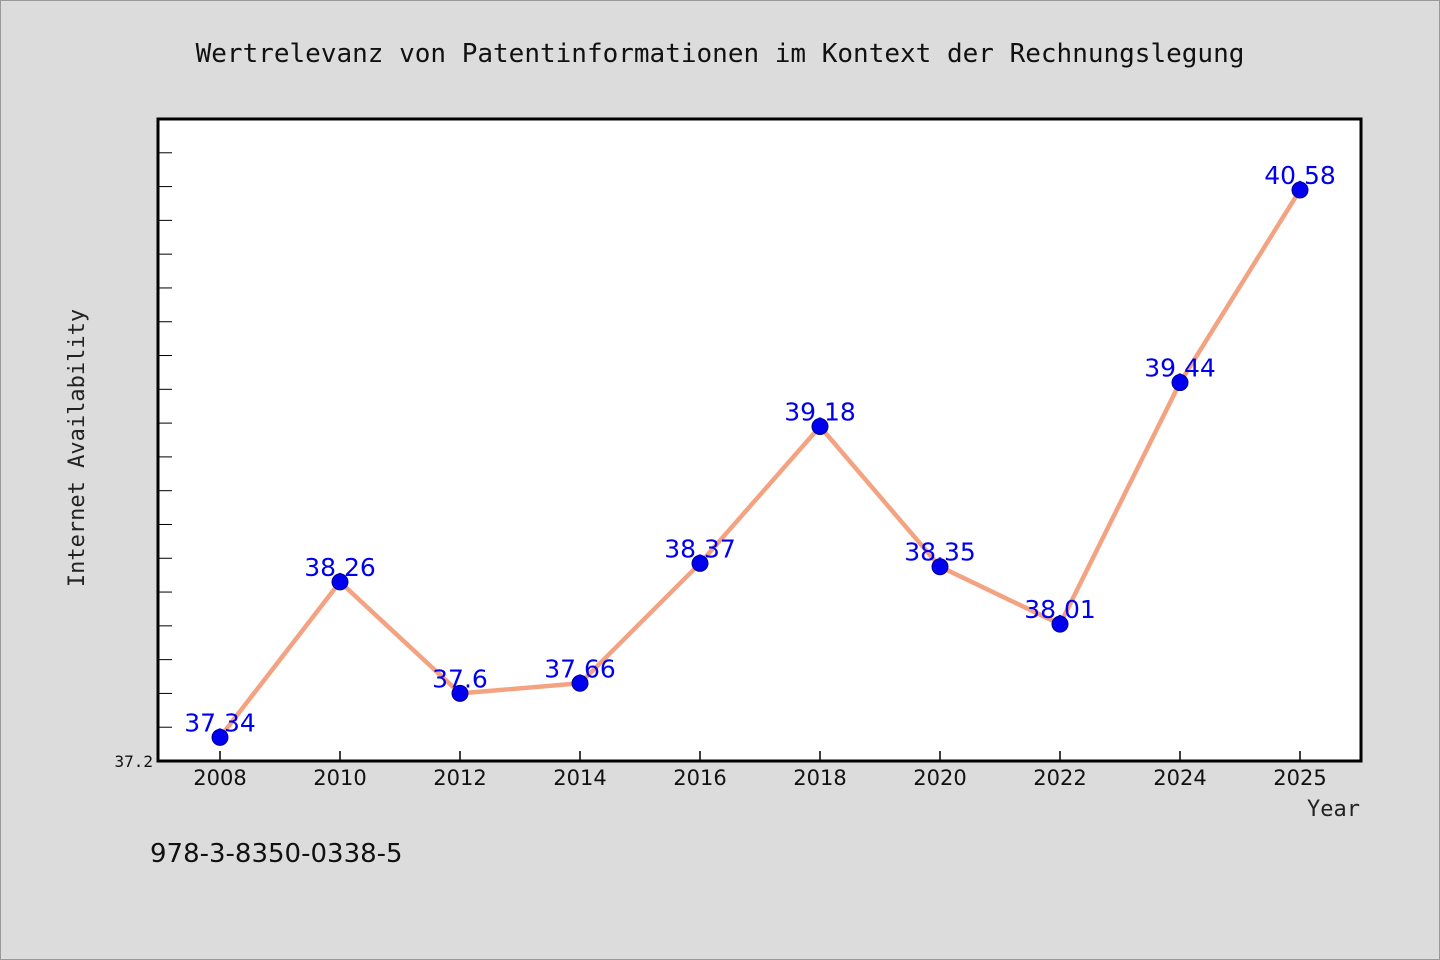 This screenshot has width=1440, height=960. I want to click on x-tick-label: 2022, so click(1059, 778).